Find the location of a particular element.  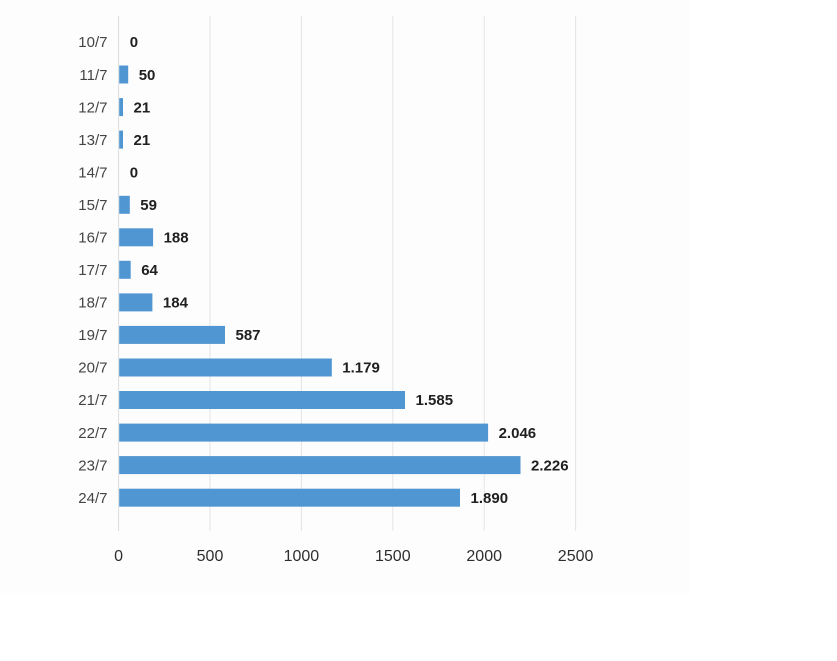

svg-text: 1.585 is located at coordinates (435, 400).